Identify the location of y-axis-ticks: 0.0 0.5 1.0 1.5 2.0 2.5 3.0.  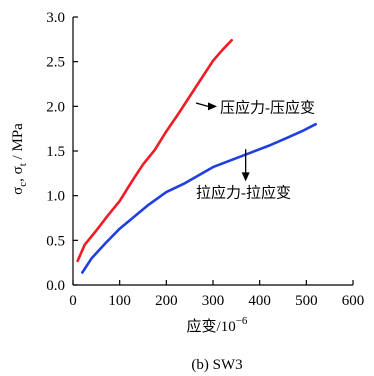
(62, 152).